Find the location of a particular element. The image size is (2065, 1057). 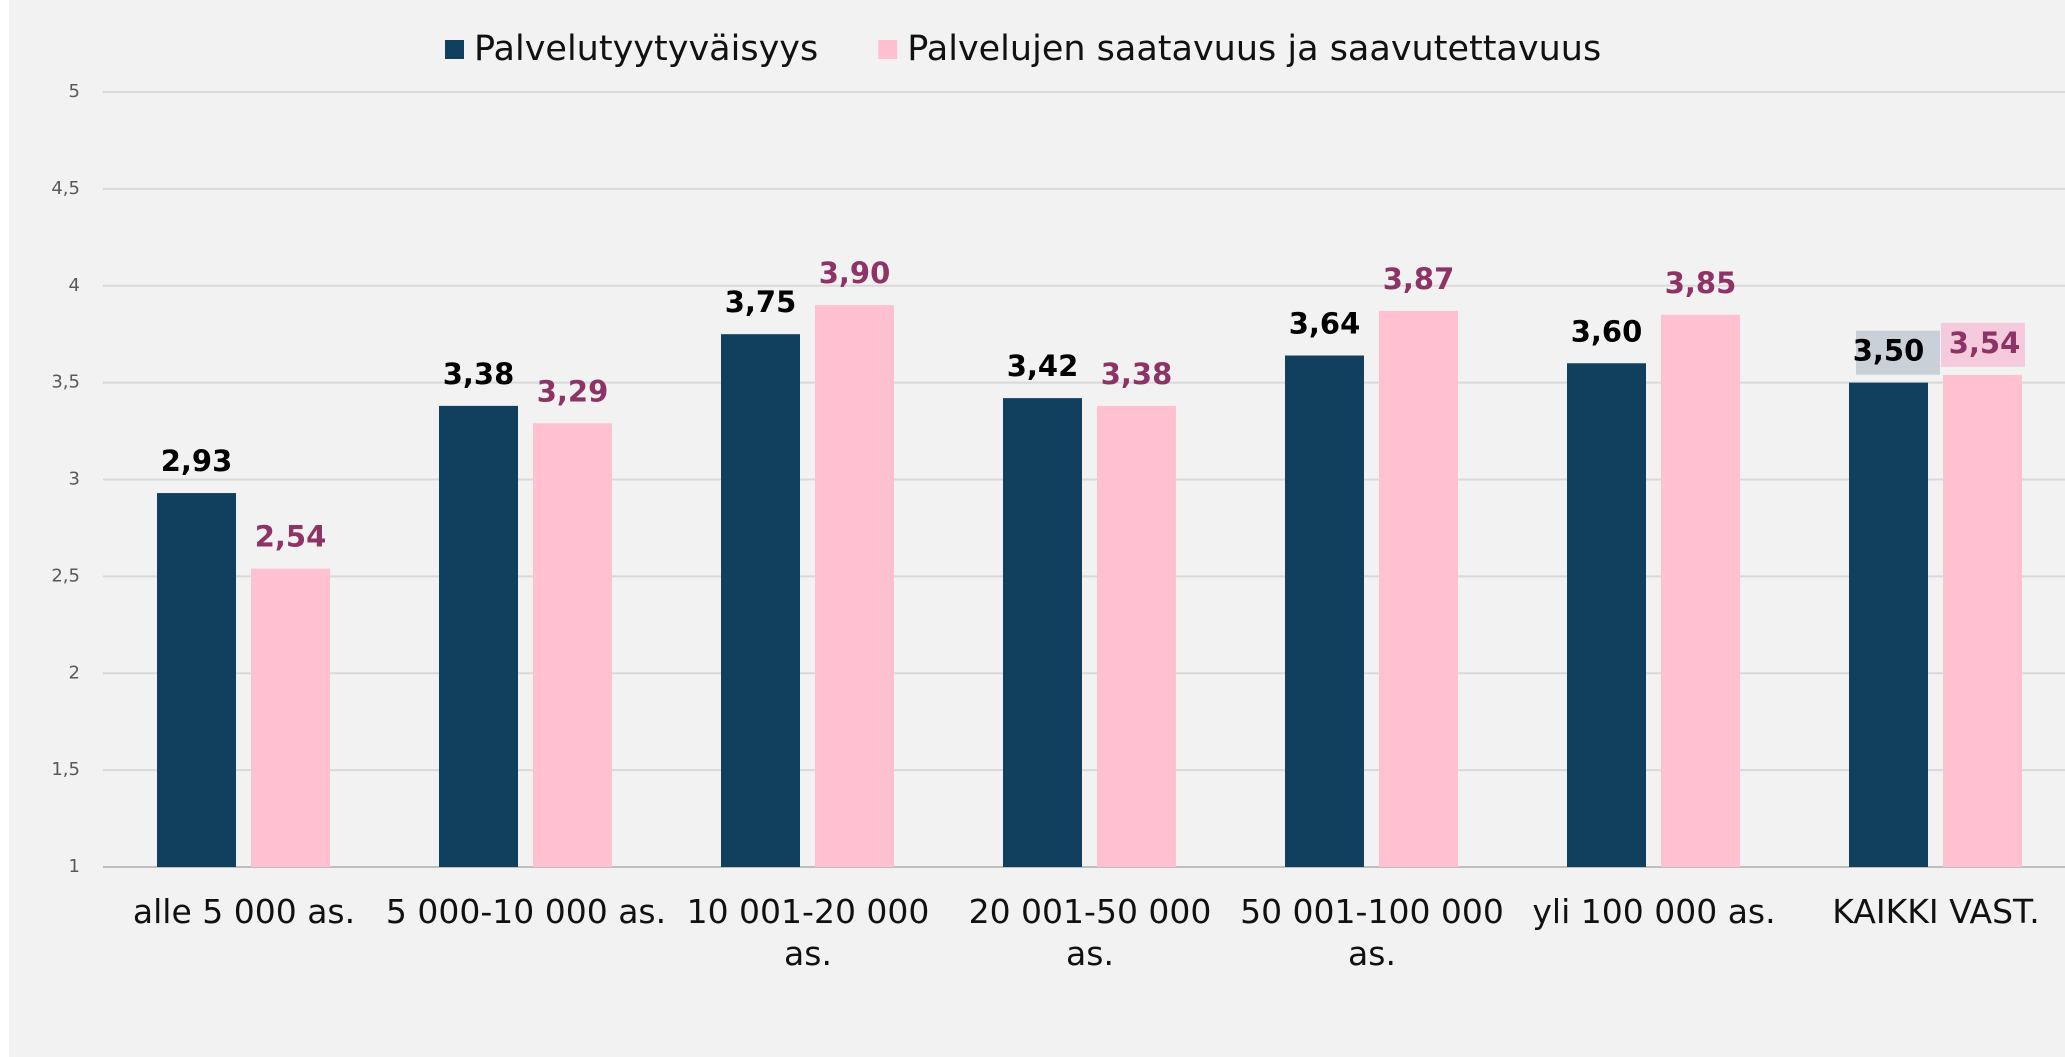

value-label: 3,75 is located at coordinates (761, 302).